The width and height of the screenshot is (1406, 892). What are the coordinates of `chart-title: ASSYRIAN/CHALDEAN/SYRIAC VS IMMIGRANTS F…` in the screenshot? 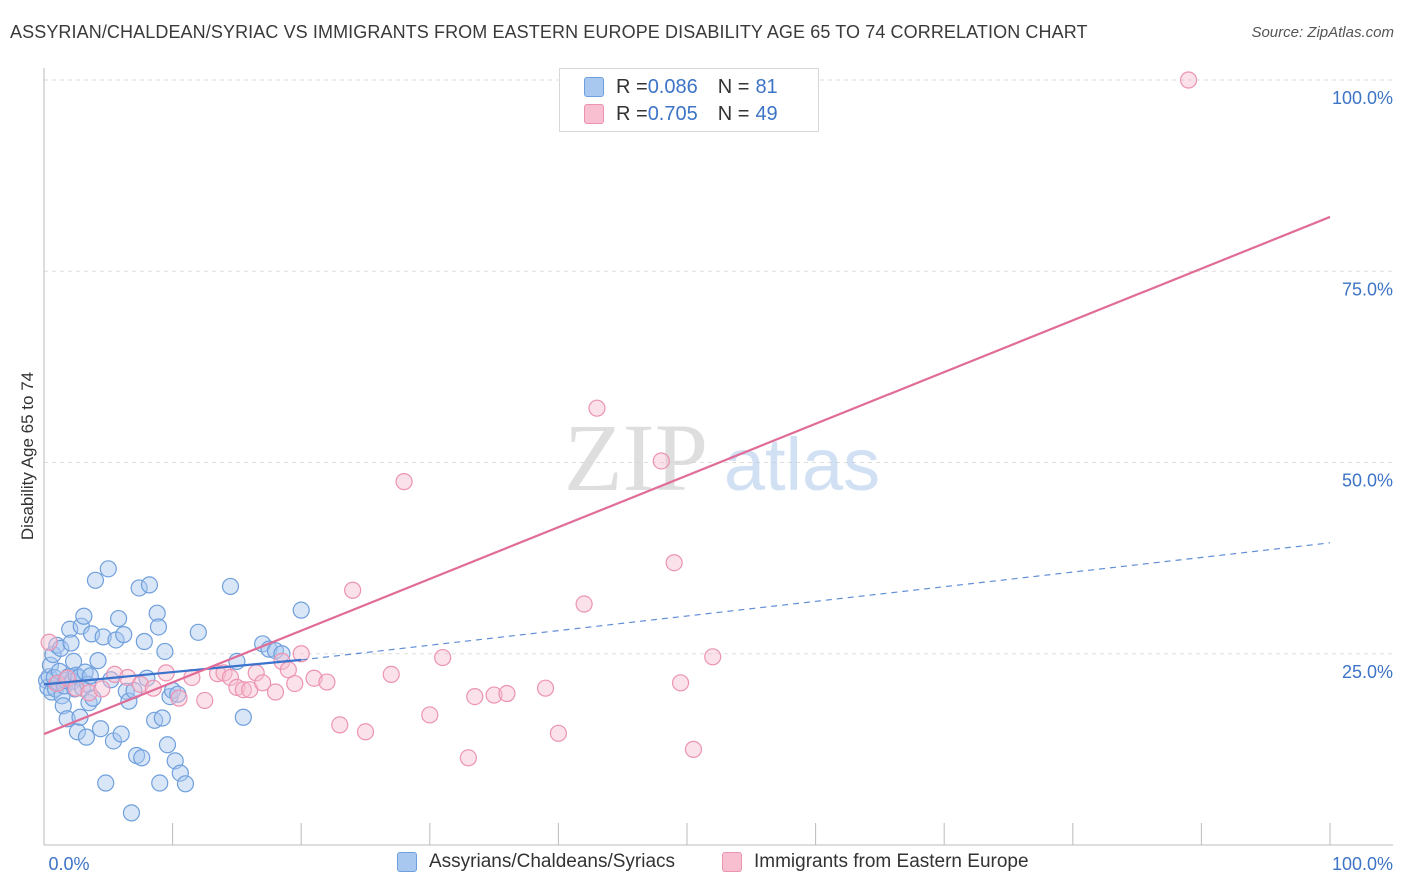 It's located at (549, 32).